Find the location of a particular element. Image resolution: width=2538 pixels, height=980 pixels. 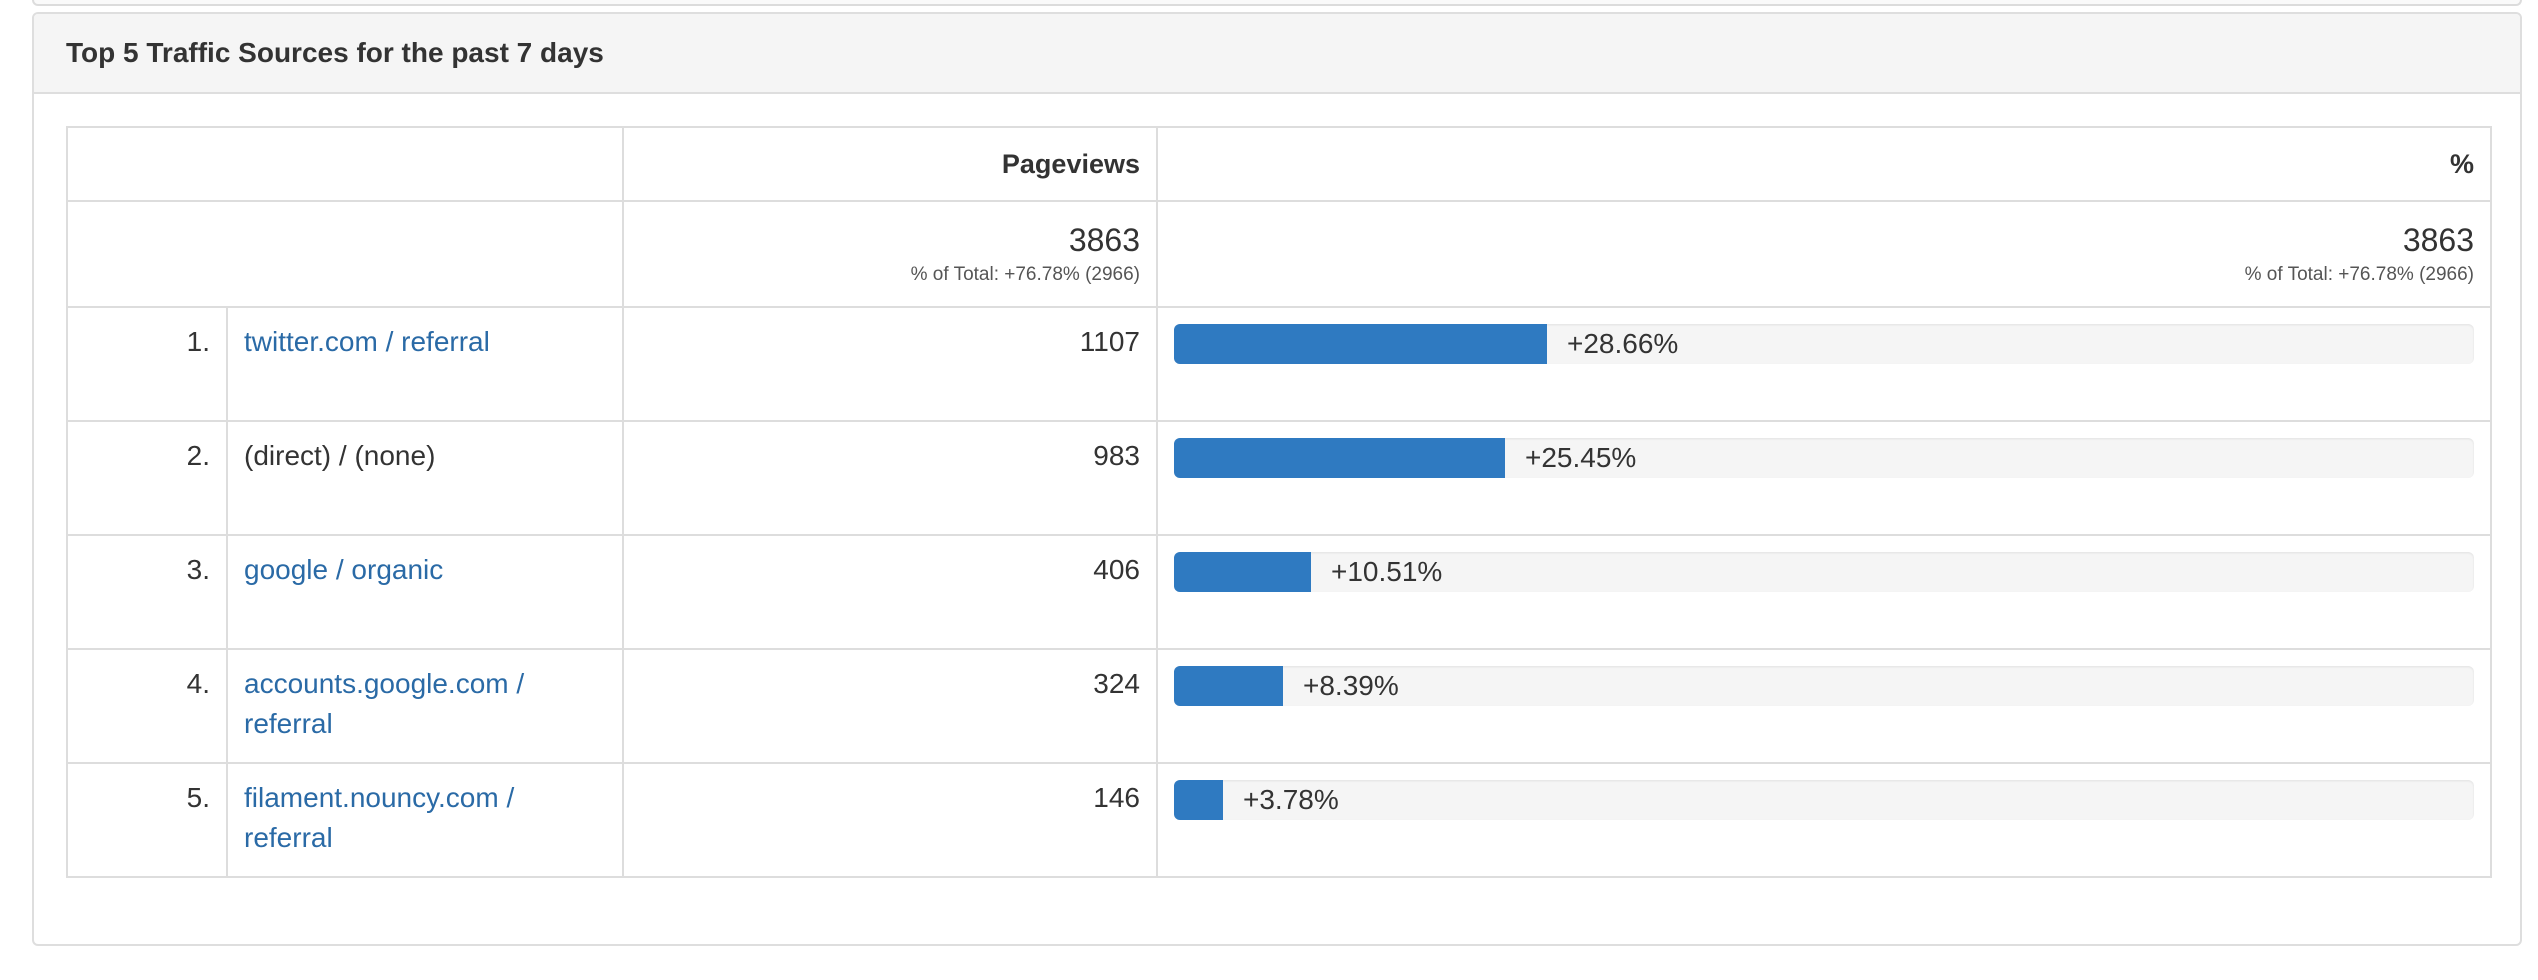

row-pageviews: 983 is located at coordinates (890, 478).